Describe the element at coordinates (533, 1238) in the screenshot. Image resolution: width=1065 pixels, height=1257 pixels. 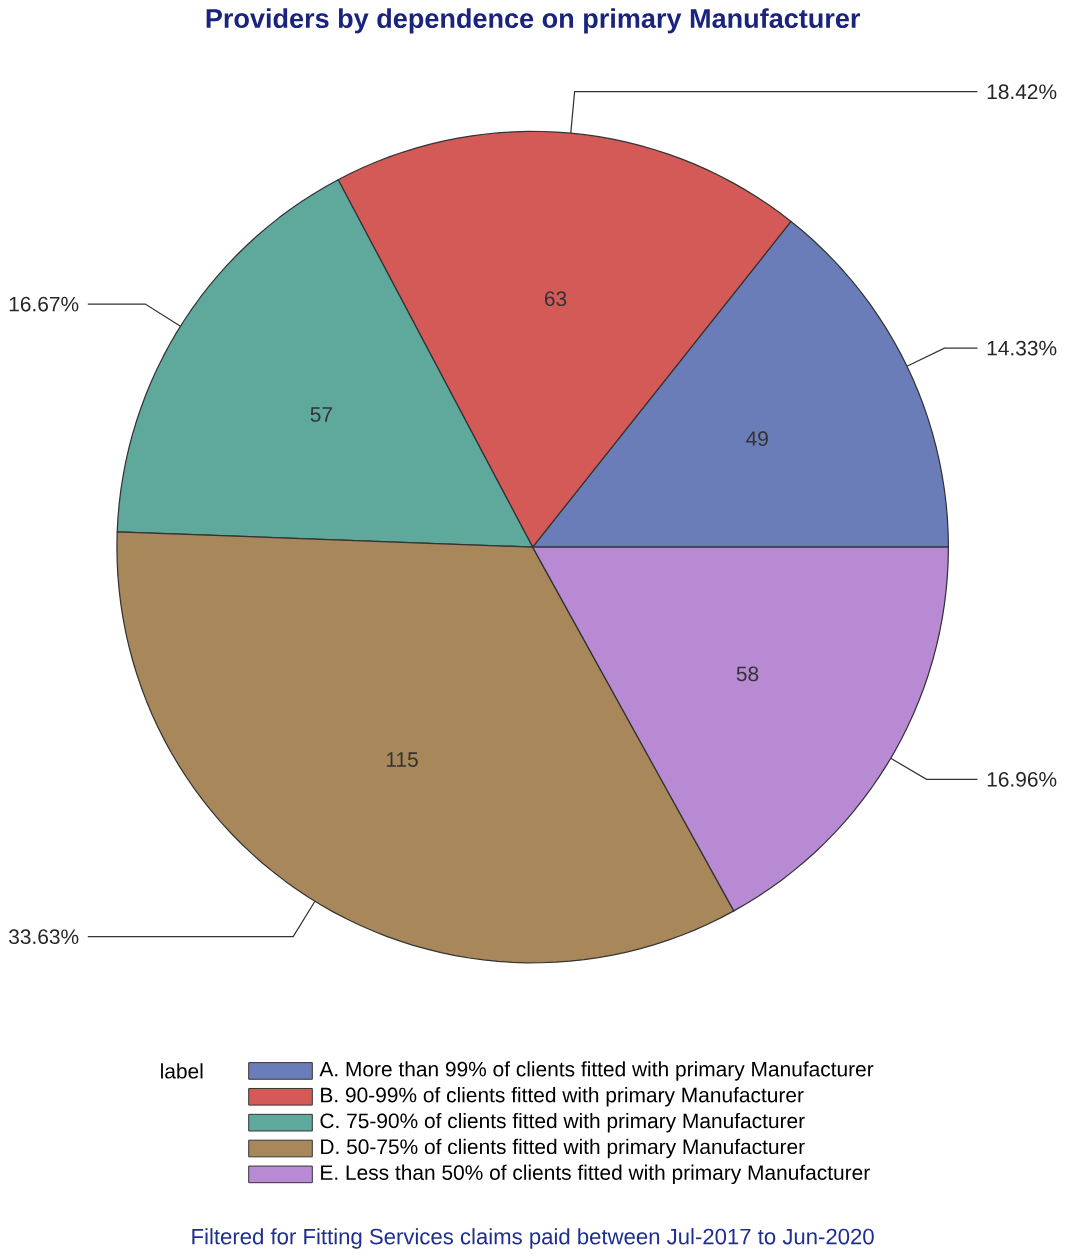
I see `text: Filtered for Fitting Services claims paid between Jul-2017 to Jun-2020` at that location.